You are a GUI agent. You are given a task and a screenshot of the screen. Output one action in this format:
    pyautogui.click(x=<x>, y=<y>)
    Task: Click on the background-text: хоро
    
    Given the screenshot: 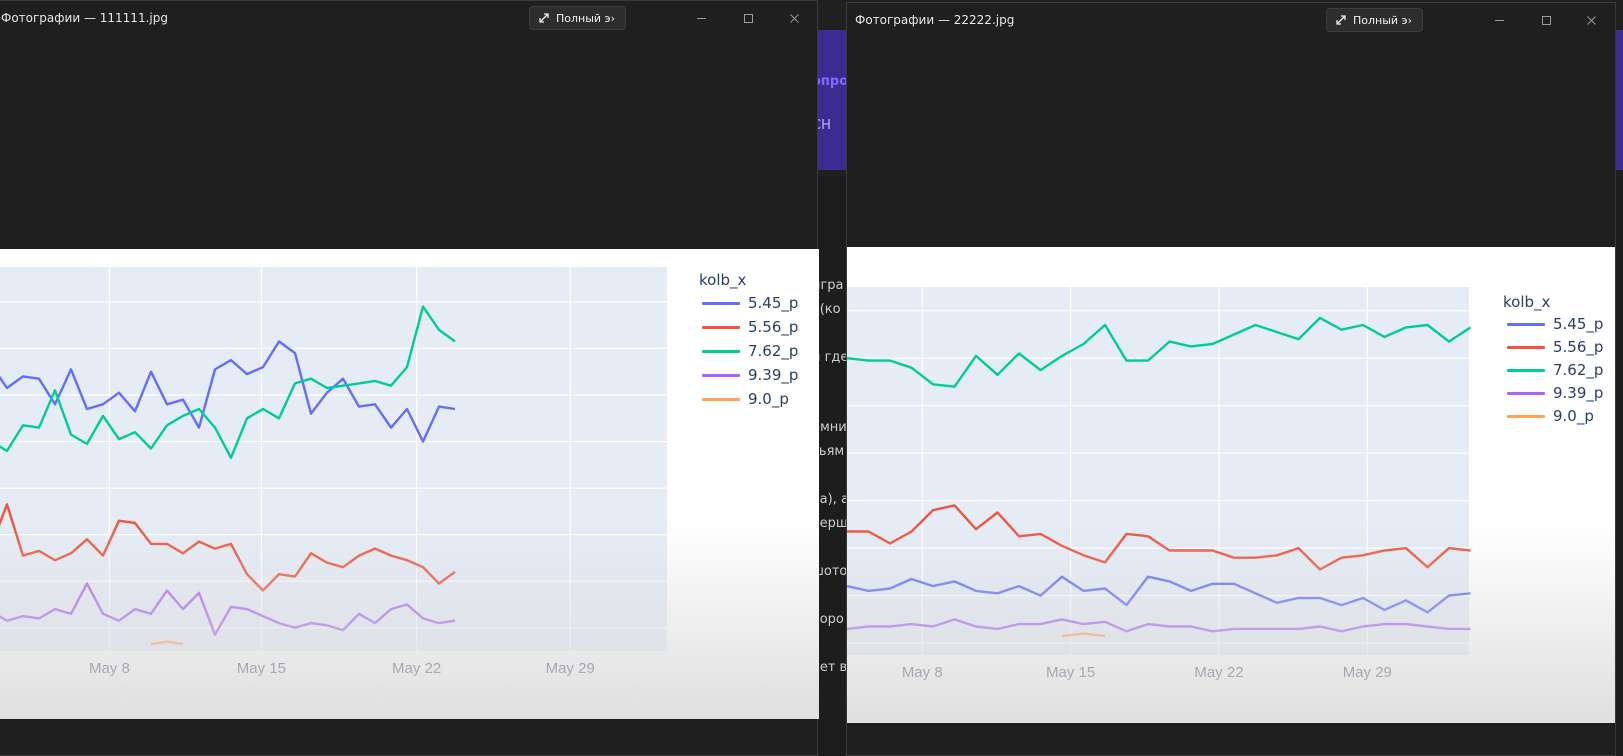 What is the action you would take?
    pyautogui.click(x=828, y=619)
    